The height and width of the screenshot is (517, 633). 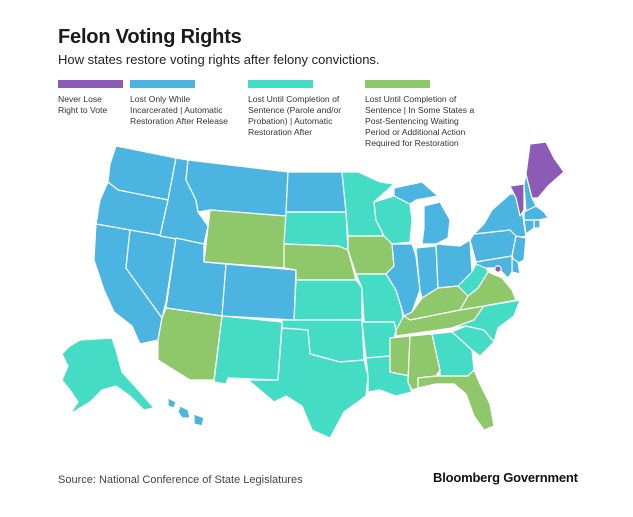 I want to click on state-alaska, so click(x=108, y=376).